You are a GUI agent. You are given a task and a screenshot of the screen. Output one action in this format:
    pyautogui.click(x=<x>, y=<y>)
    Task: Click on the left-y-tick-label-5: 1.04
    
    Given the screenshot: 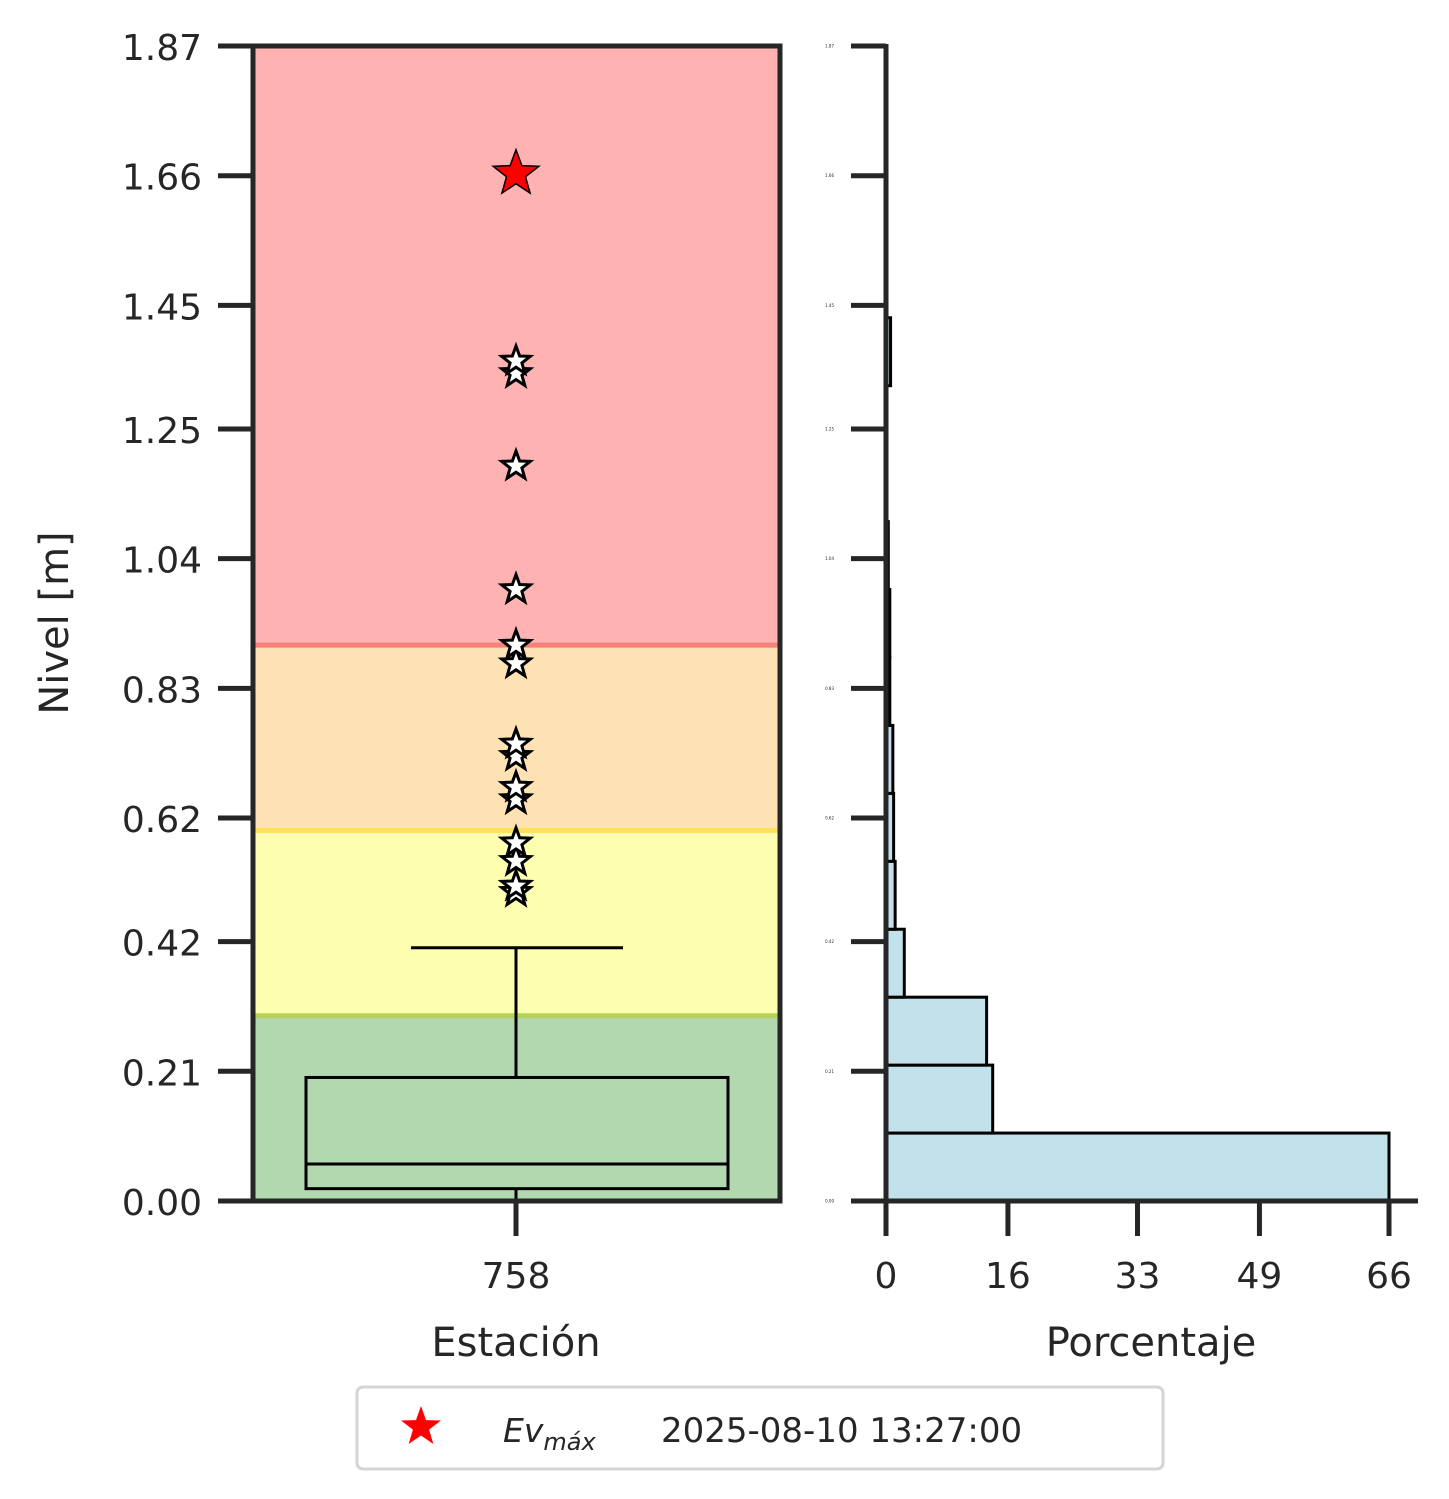 What is the action you would take?
    pyautogui.click(x=162, y=561)
    